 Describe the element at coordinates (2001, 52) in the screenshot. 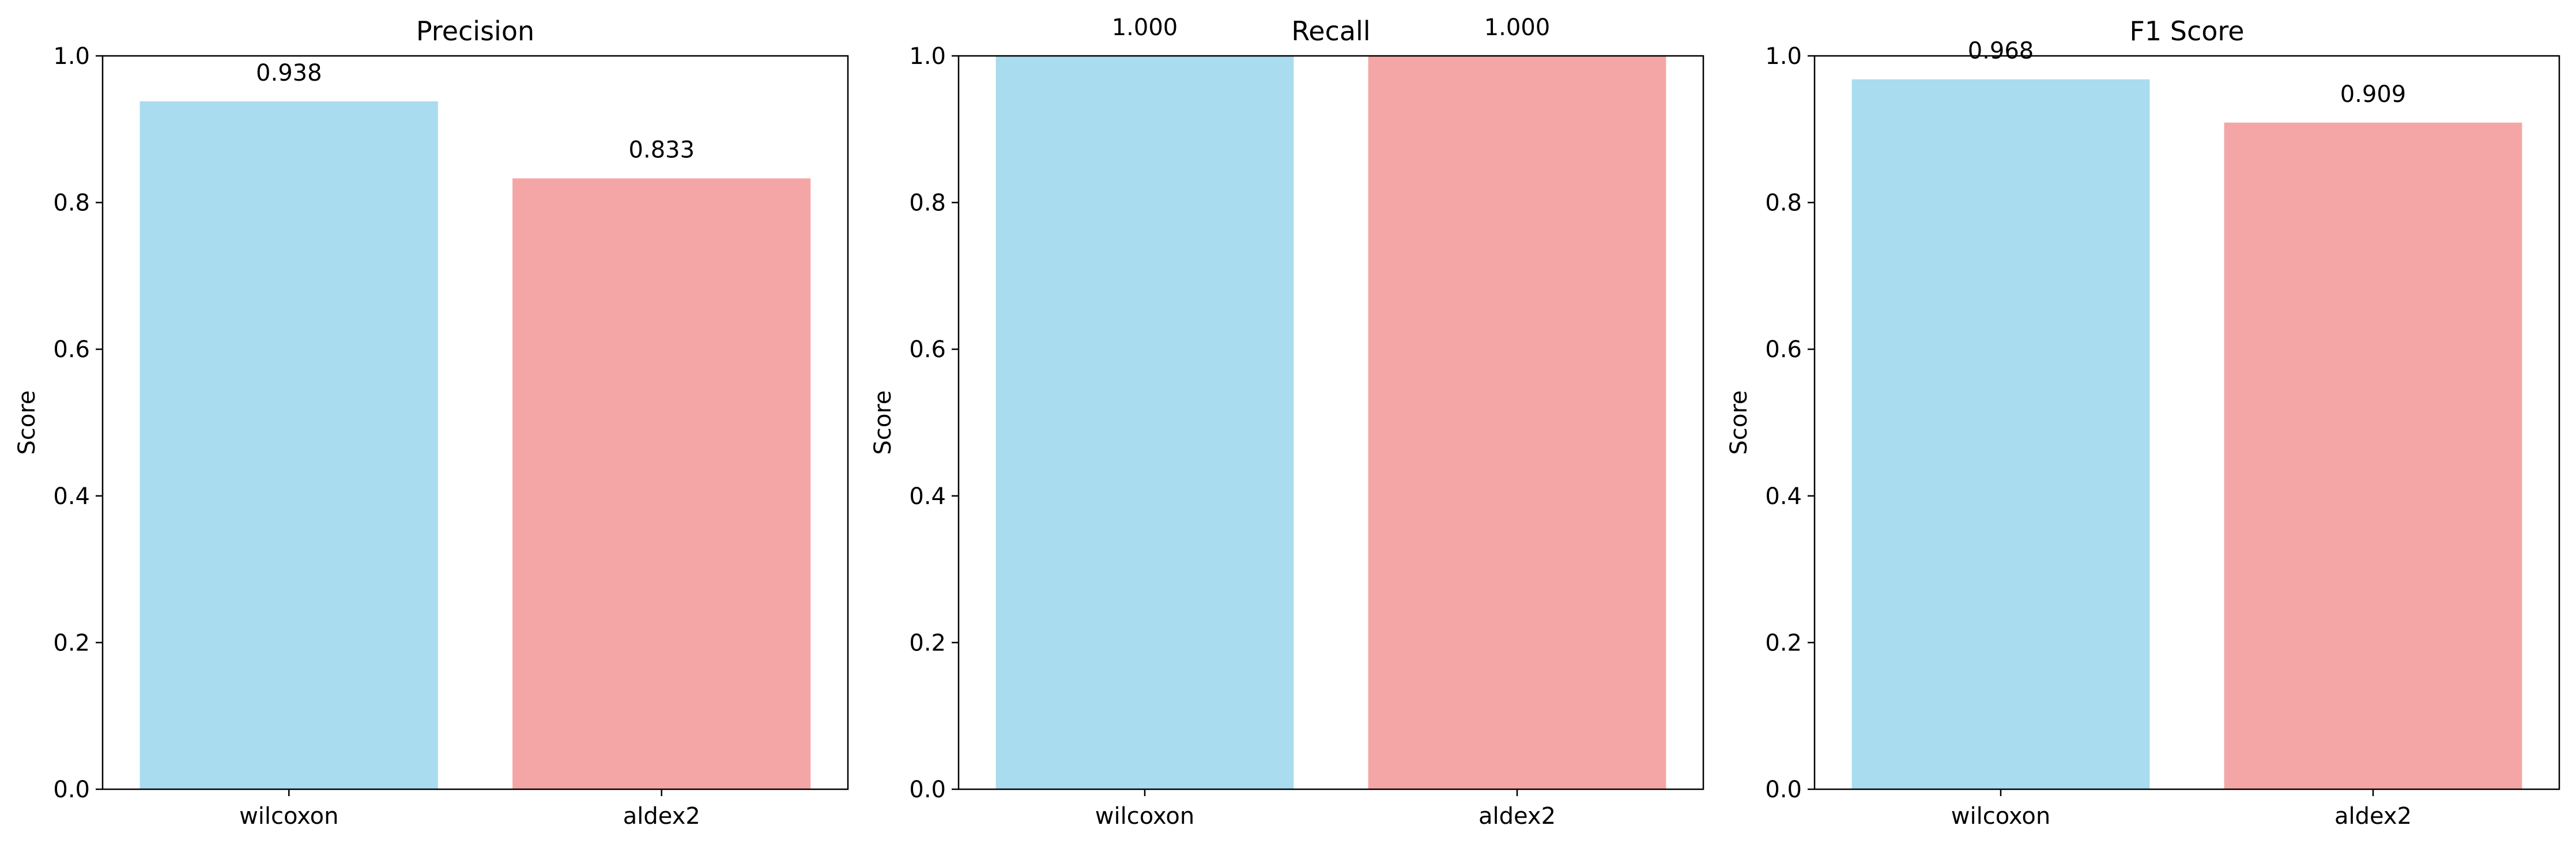

I see `bar-value-label: 0.968` at that location.